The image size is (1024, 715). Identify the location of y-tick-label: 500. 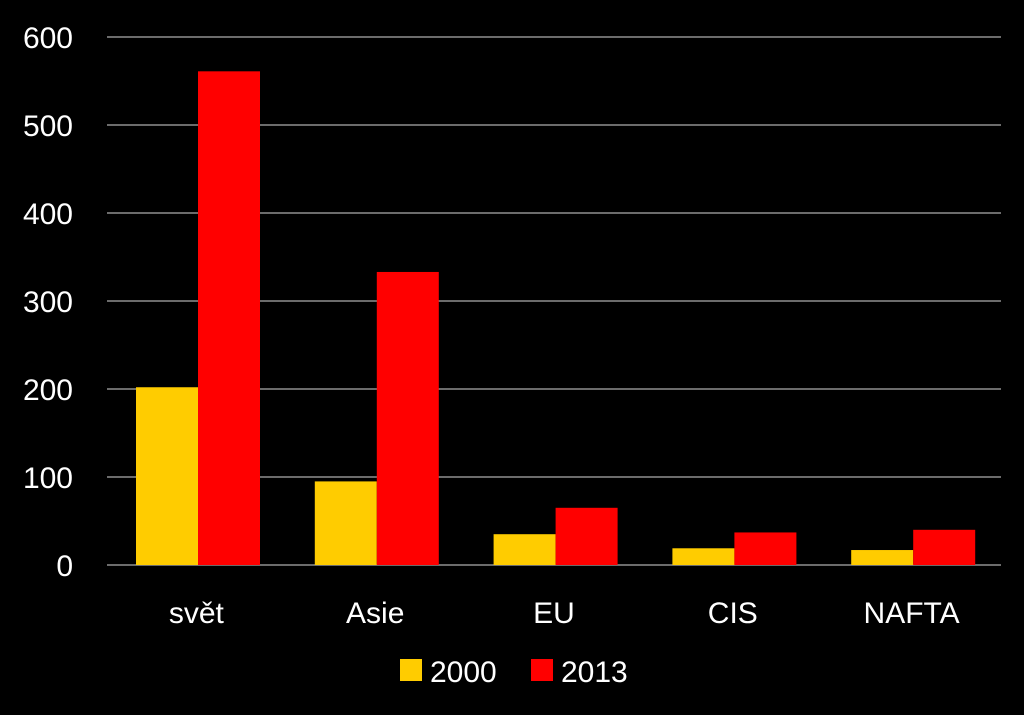
(48, 126).